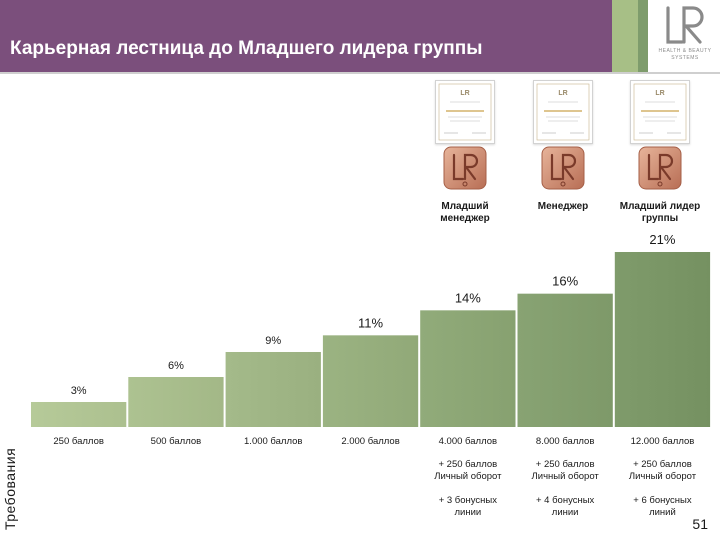 This screenshot has height=540, width=720. I want to click on rank-label: Младший лидер группы, so click(660, 213).